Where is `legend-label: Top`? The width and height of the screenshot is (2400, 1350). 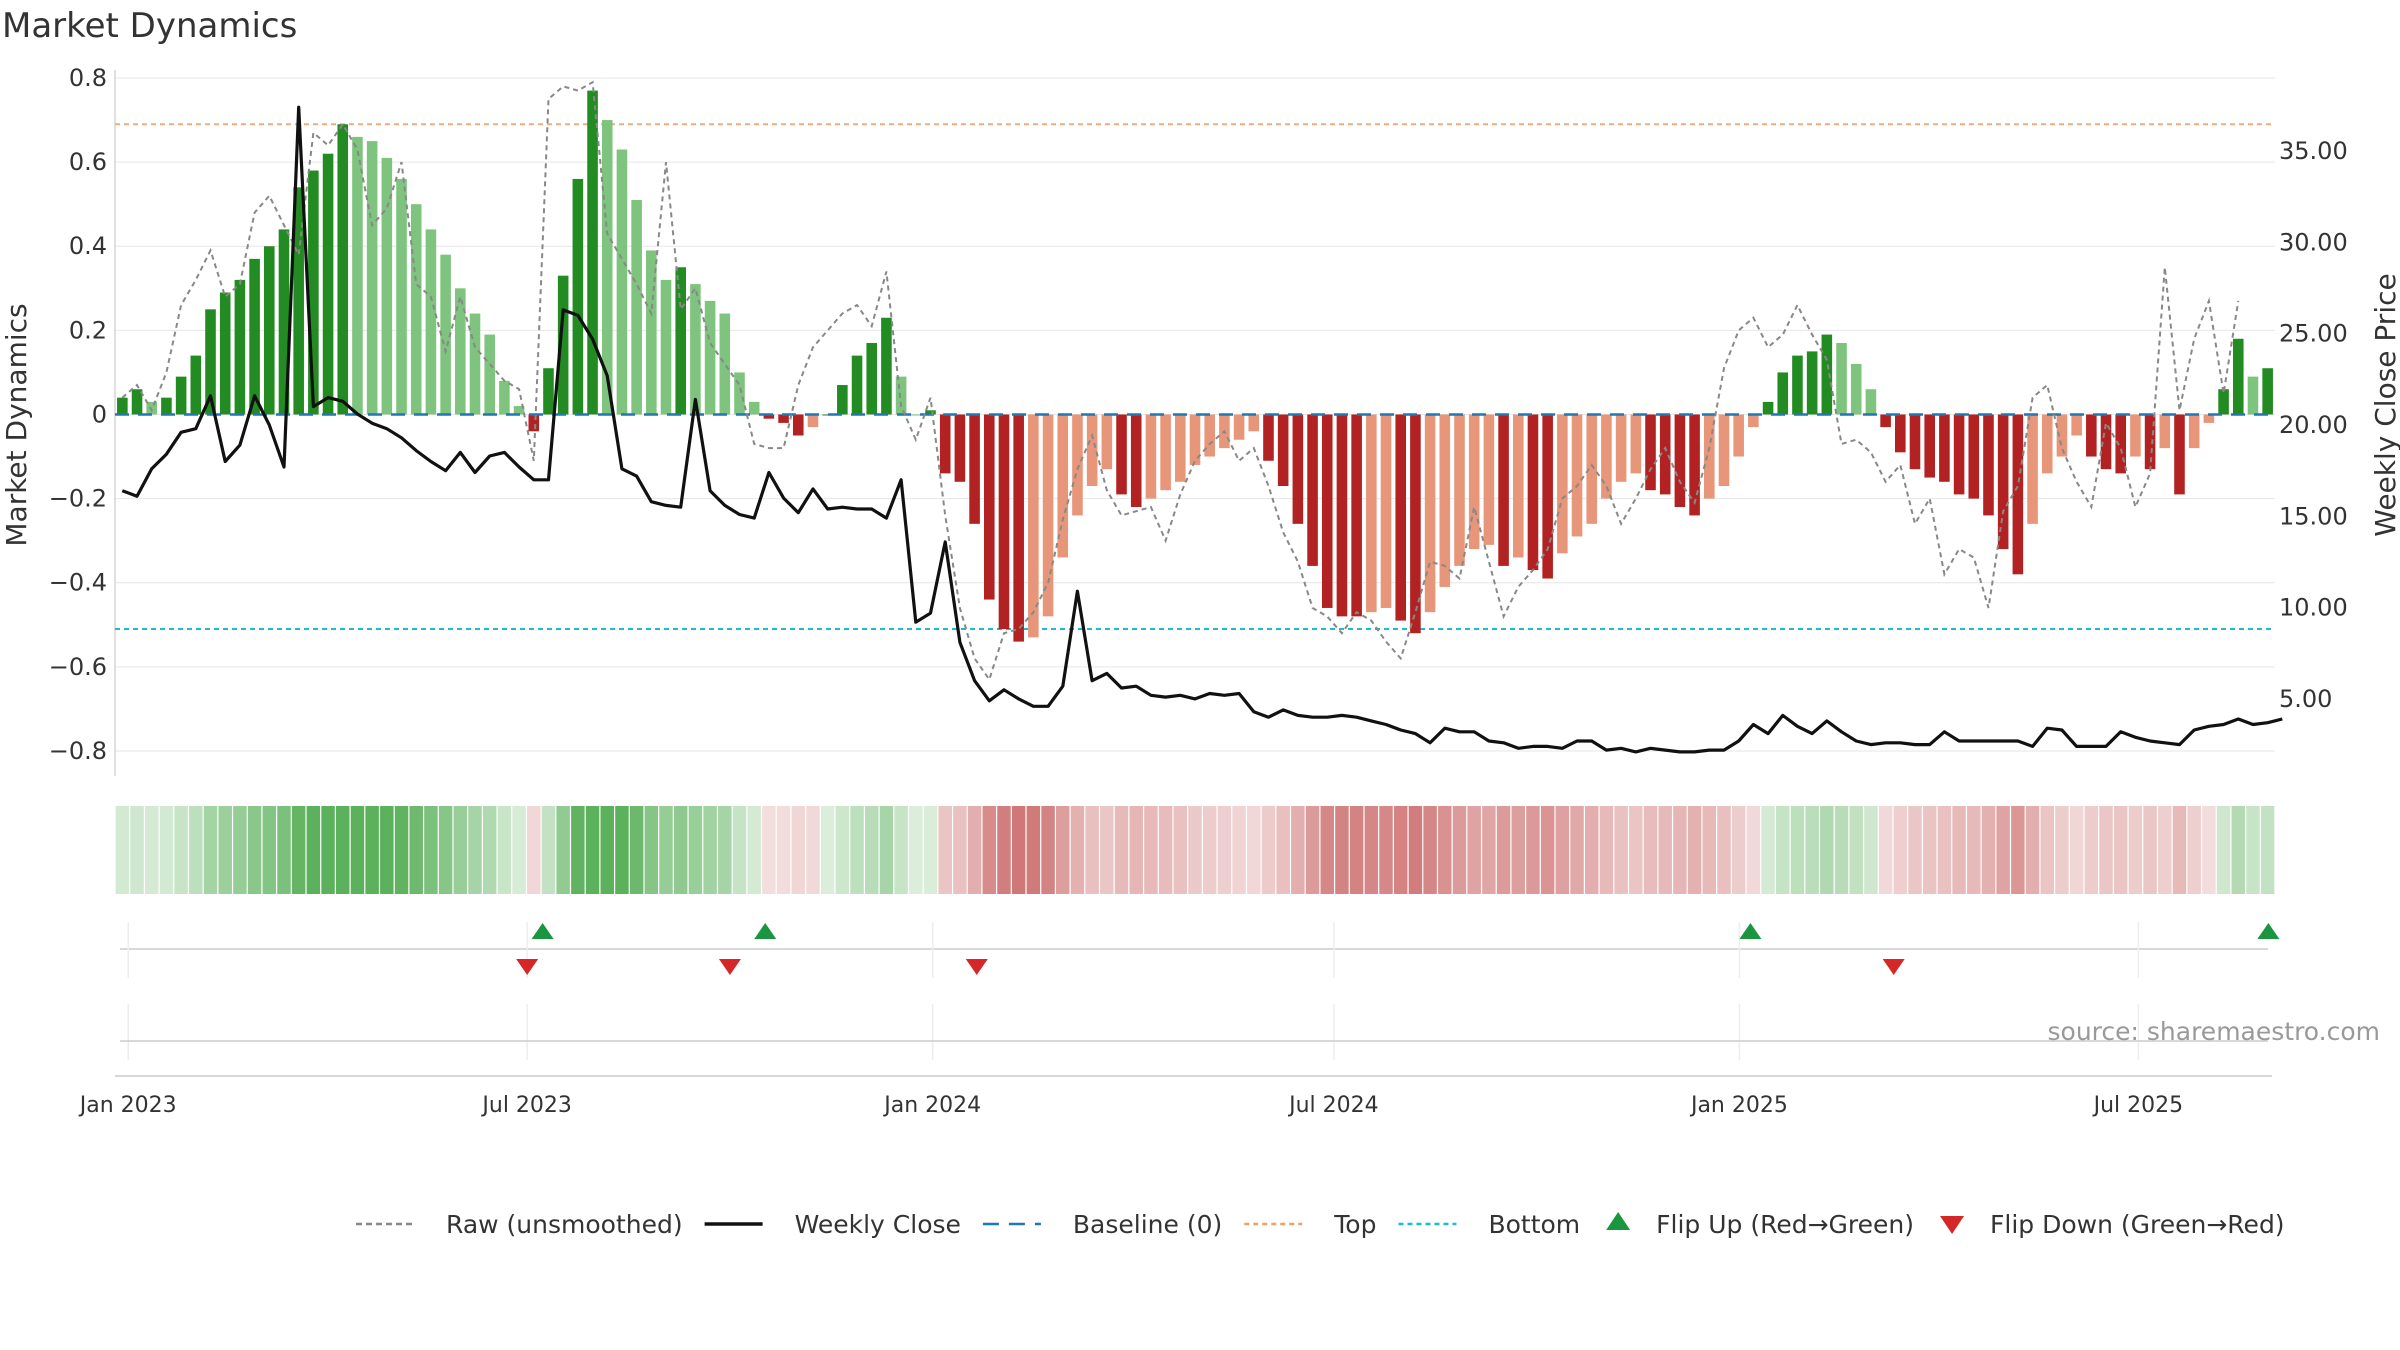
legend-label: Top is located at coordinates (1354, 1224).